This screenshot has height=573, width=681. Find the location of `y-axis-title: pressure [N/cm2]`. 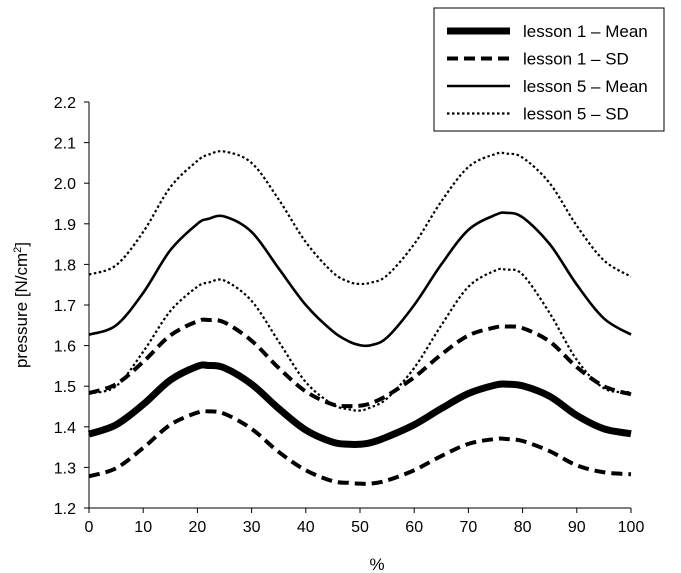

y-axis-title: pressure [N/cm2] is located at coordinates (21, 305).